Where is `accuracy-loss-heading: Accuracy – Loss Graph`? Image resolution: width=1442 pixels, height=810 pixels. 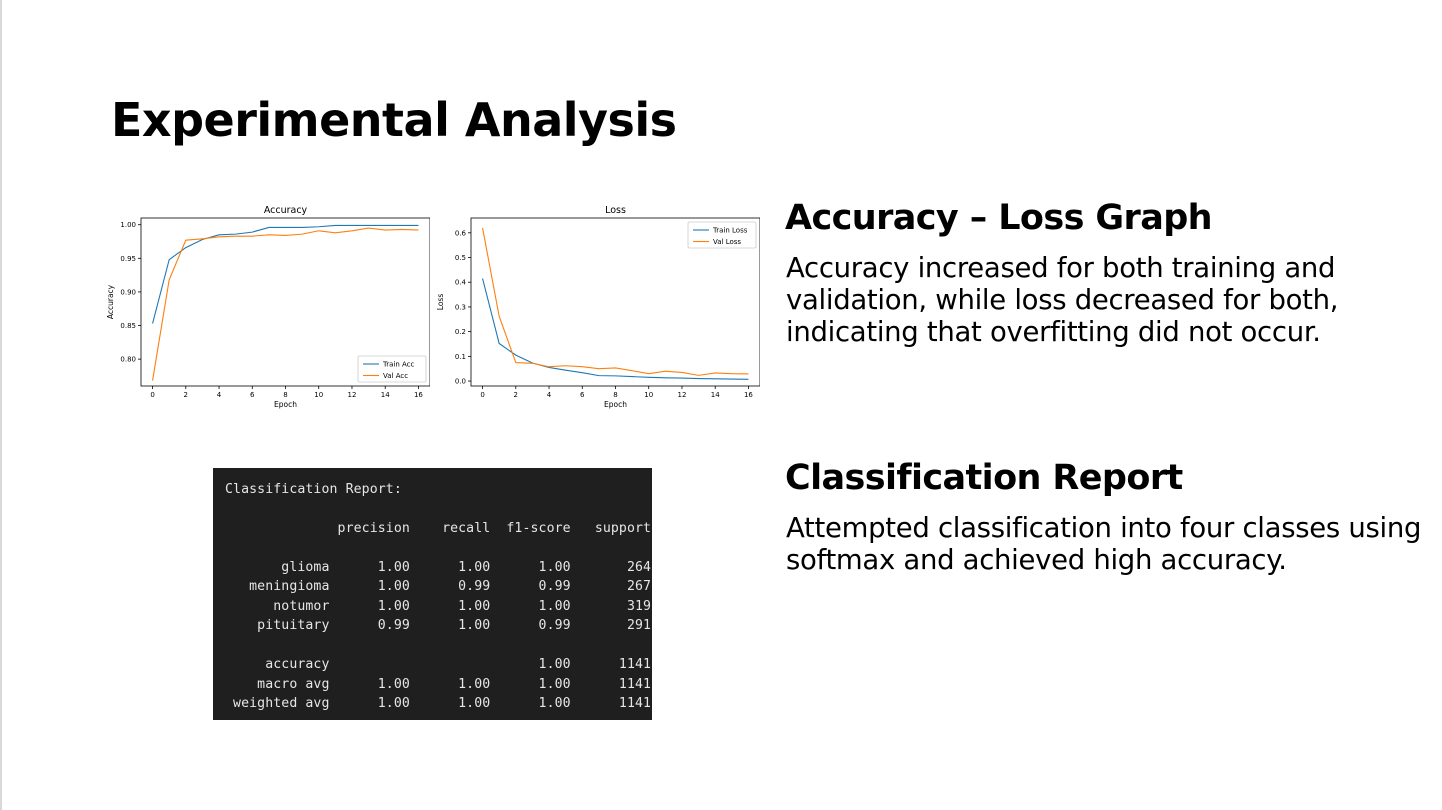 accuracy-loss-heading: Accuracy – Loss Graph is located at coordinates (999, 218).